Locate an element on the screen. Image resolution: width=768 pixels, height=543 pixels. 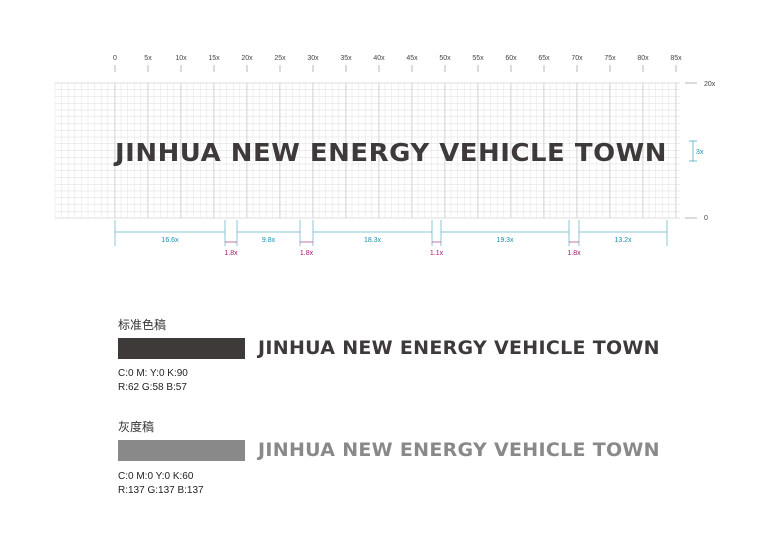
word-width-label: 19.3x is located at coordinates (505, 240).